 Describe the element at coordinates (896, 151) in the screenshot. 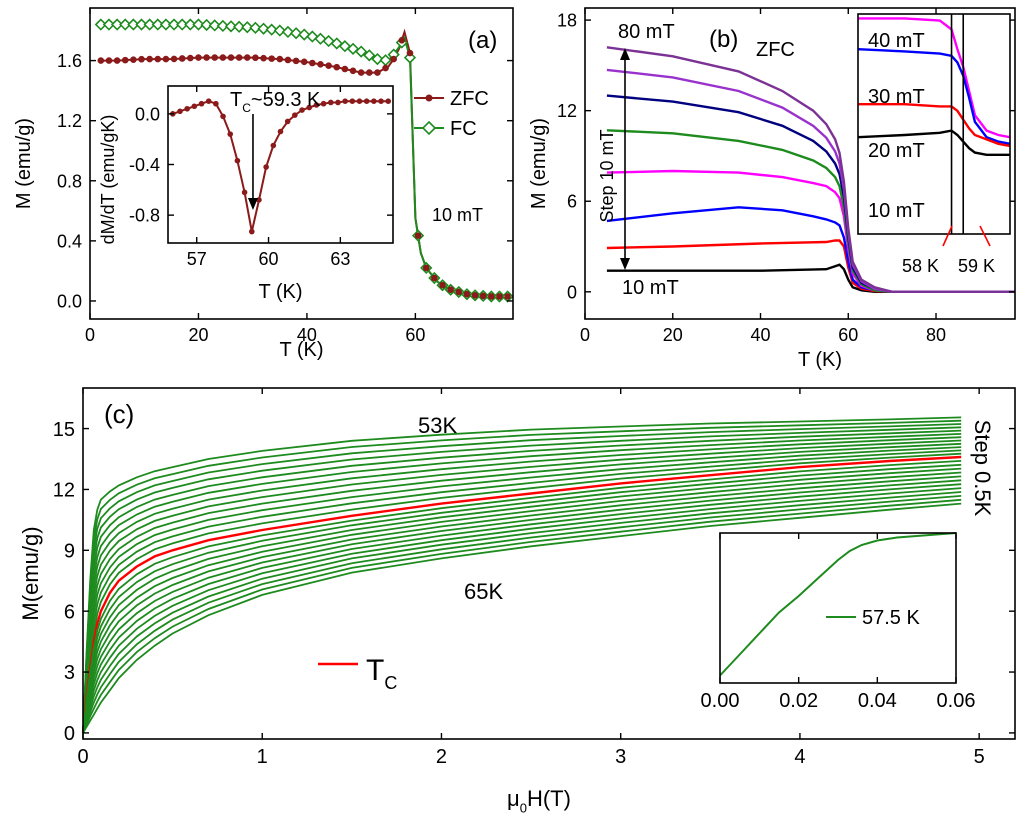

I see `inset-b-label-20-mt: 20 mT` at that location.